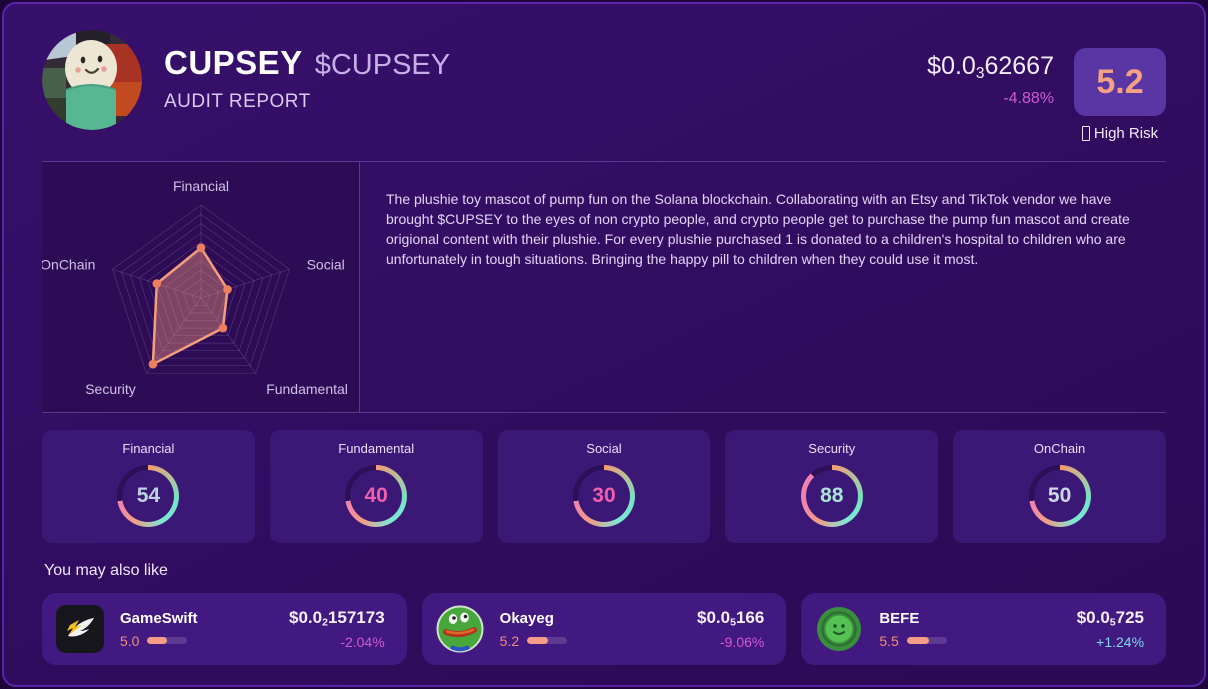 This screenshot has width=1208, height=689. I want to click on befe-logo, so click(839, 629).